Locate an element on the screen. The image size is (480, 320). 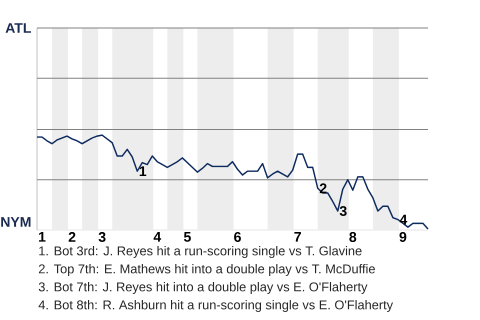
x-tick-label: 5 is located at coordinates (187, 237).